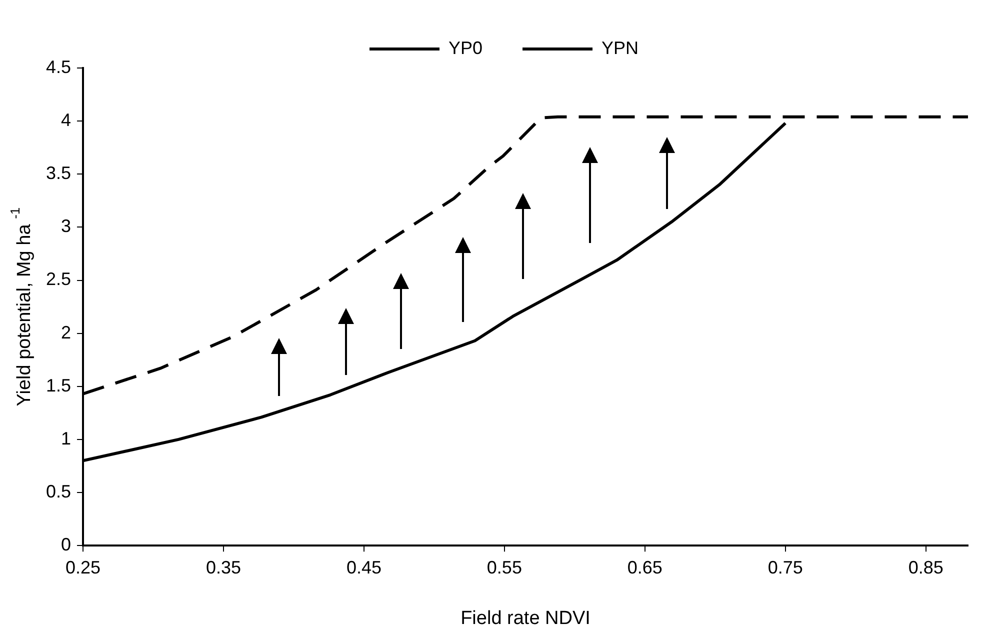  I want to click on y-tick-label: 1.5, so click(59, 385).